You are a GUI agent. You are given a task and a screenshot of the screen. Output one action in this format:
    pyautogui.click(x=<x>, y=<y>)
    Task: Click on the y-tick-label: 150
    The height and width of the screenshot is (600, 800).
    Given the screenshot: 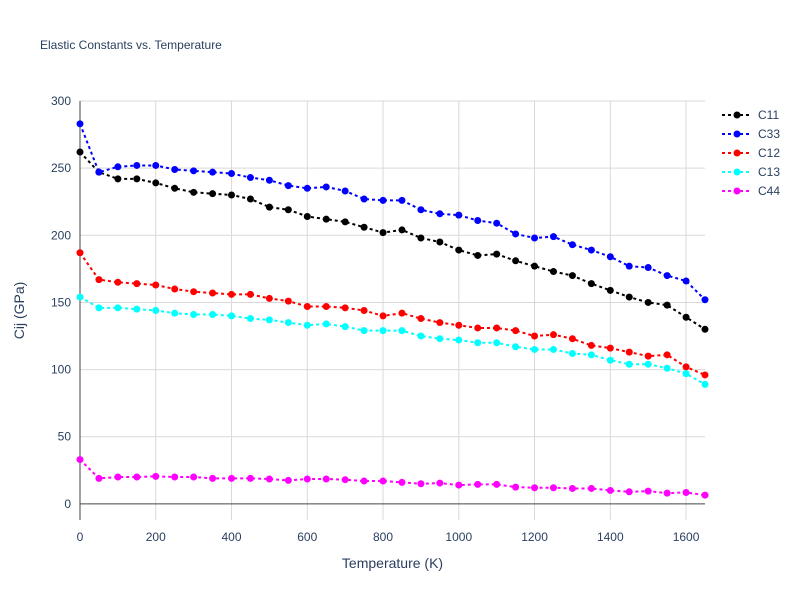 What is the action you would take?
    pyautogui.click(x=61, y=302)
    